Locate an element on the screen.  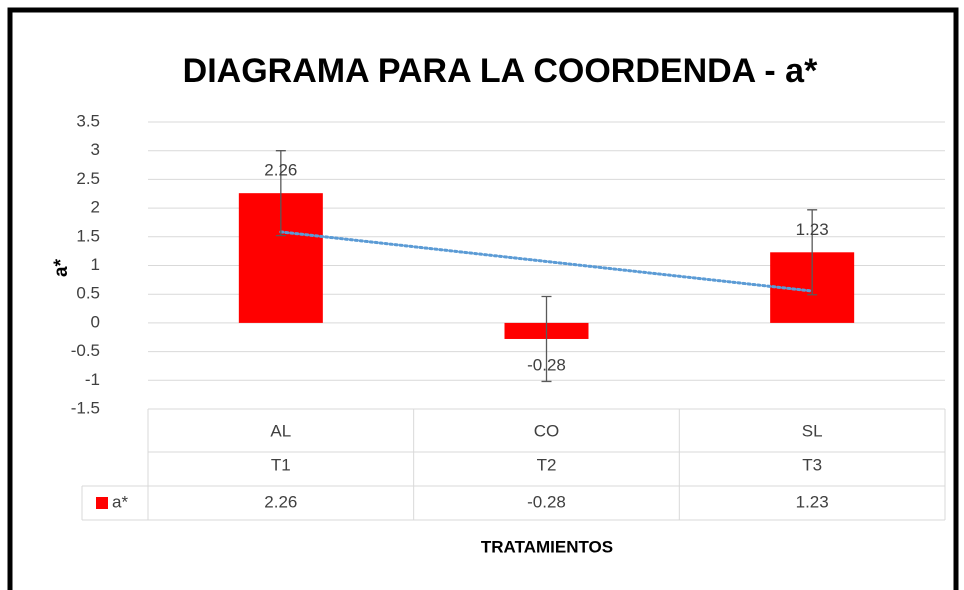
table-value: -0.28 is located at coordinates (546, 501).